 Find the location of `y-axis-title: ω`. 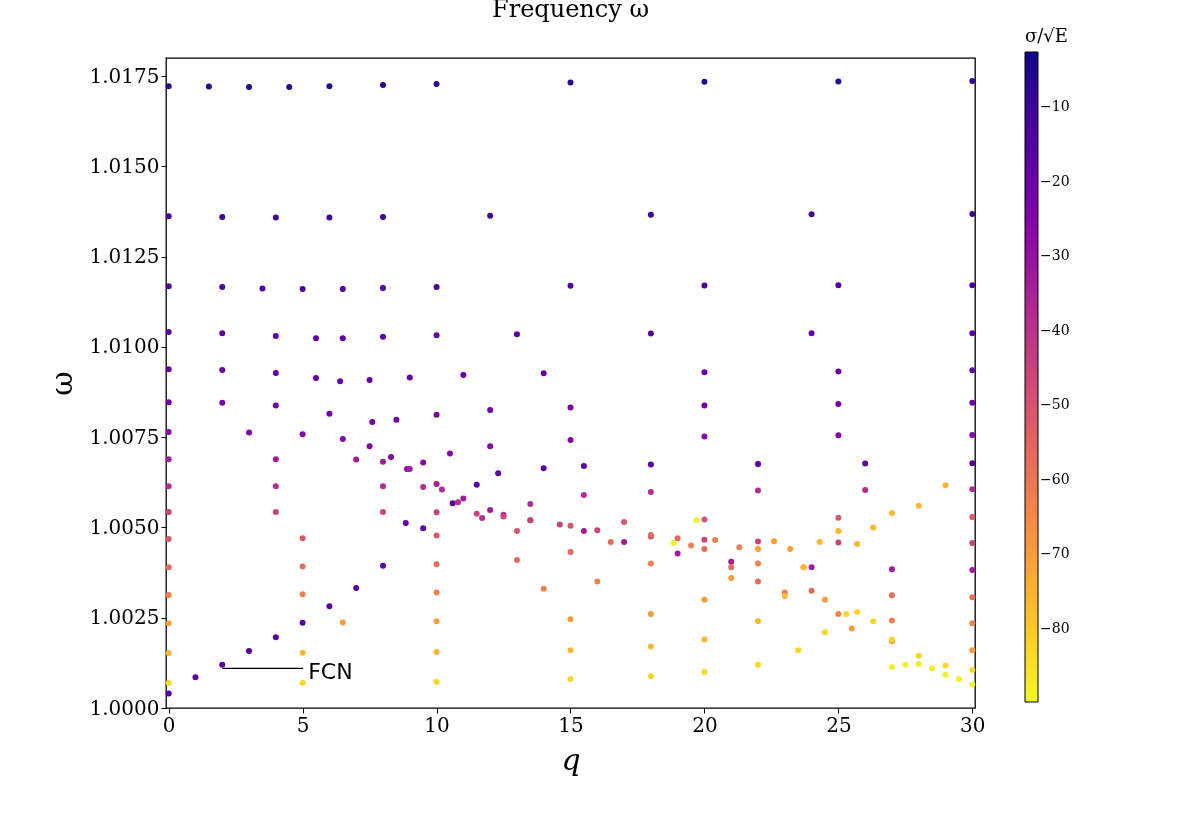

y-axis-title: ω is located at coordinates (61, 383).